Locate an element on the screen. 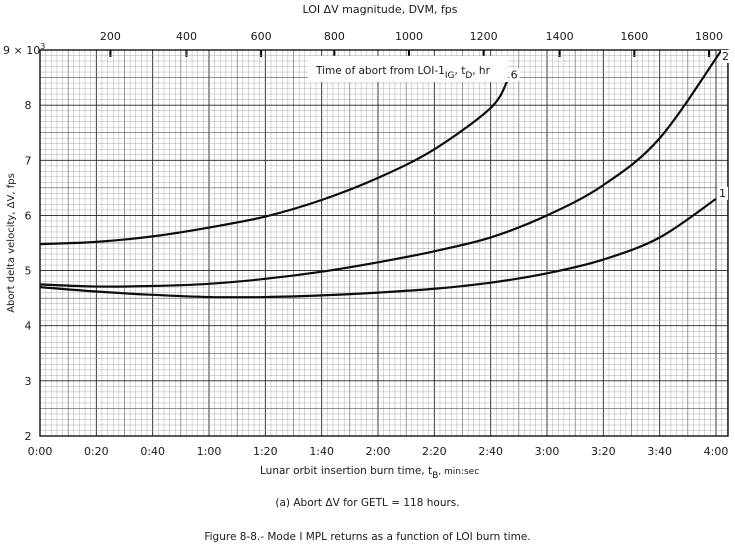 Image resolution: width=735 pixels, height=552 pixels. series-label-1: 1 is located at coordinates (722, 193).